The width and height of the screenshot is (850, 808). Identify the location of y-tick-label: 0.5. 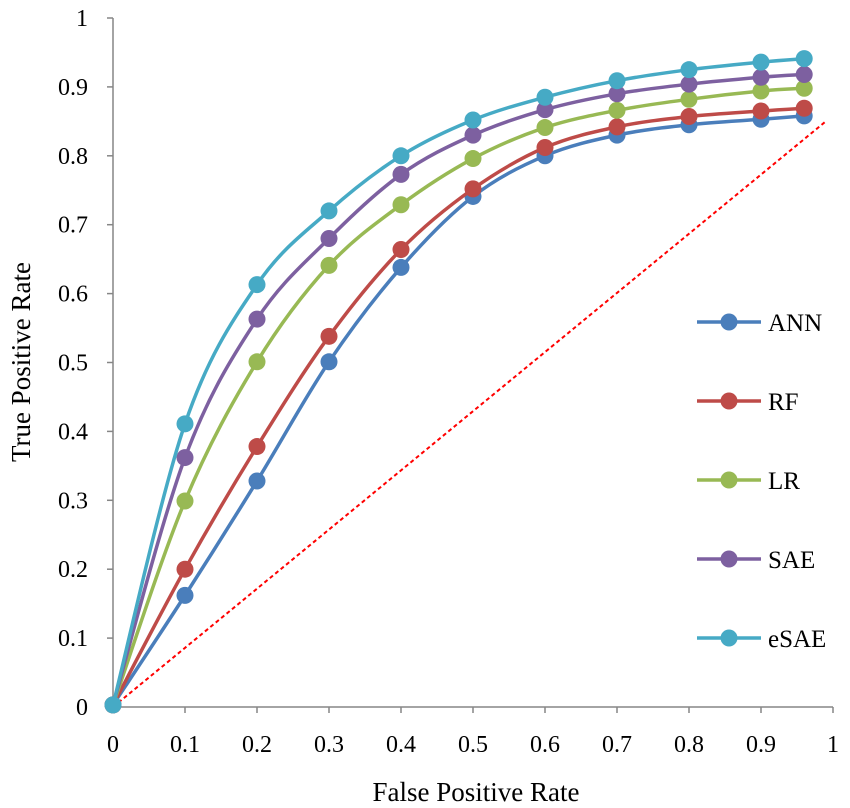
(73, 364).